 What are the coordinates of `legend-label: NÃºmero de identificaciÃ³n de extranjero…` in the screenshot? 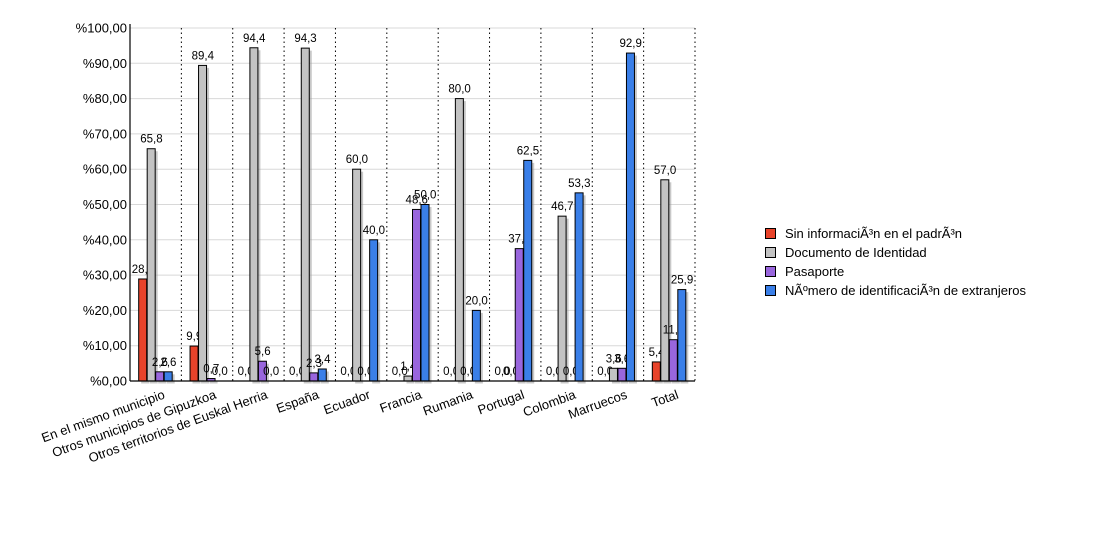 It's located at (906, 290).